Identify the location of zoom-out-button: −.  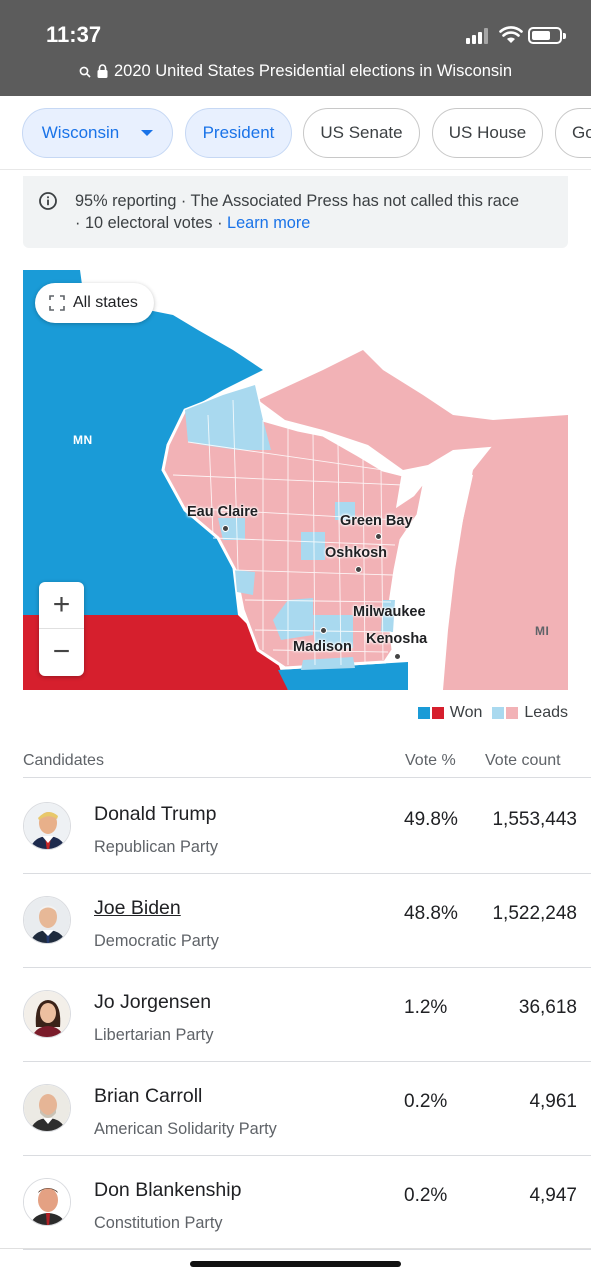
(61, 651).